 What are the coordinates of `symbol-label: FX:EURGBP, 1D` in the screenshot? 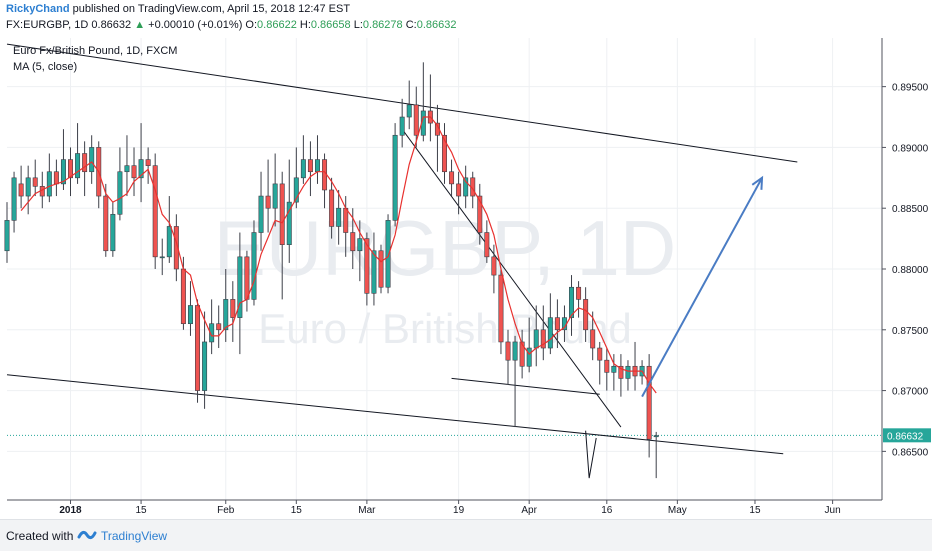 It's located at (47, 25).